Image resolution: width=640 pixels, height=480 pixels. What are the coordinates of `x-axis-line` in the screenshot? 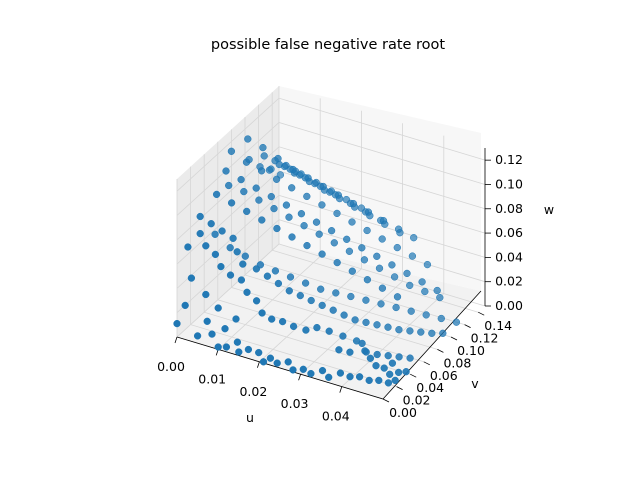 It's located at (280, 368).